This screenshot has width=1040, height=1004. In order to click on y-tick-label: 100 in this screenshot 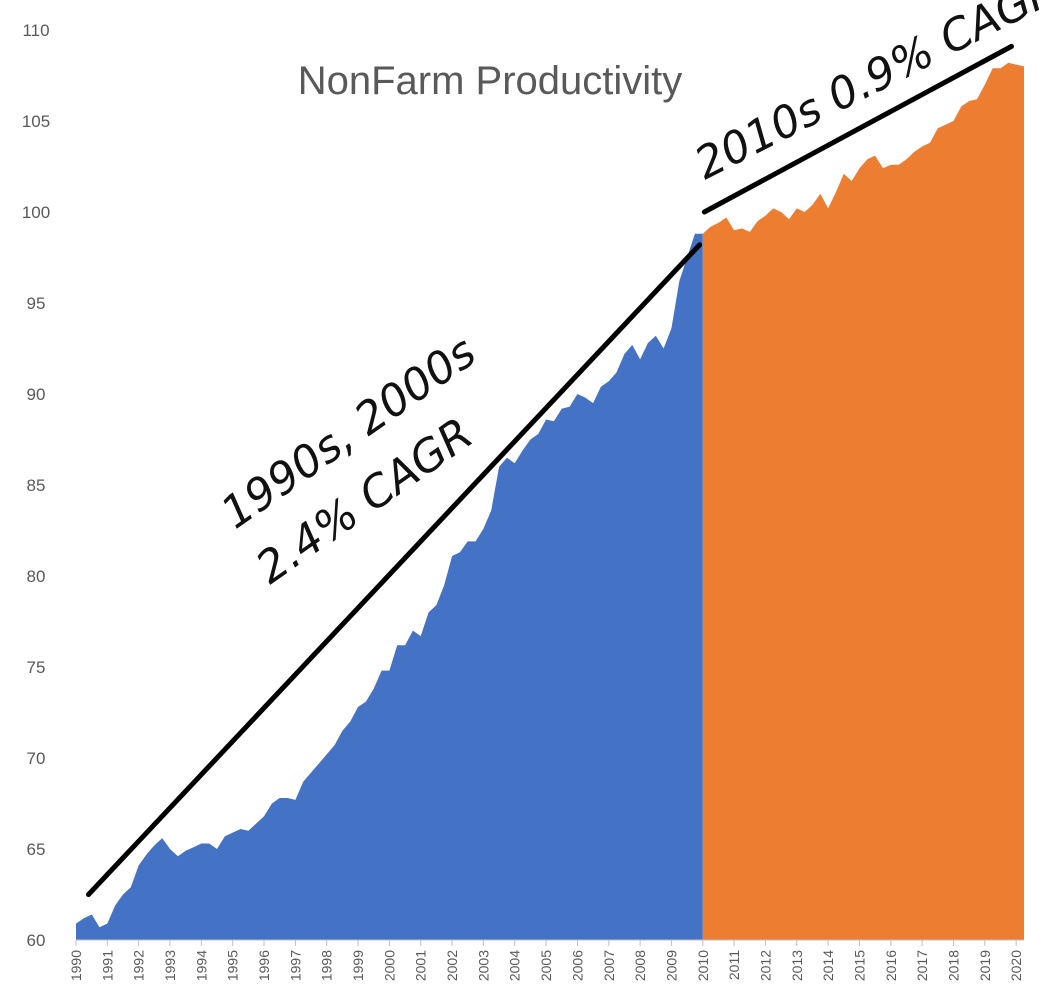, I will do `click(36, 212)`.